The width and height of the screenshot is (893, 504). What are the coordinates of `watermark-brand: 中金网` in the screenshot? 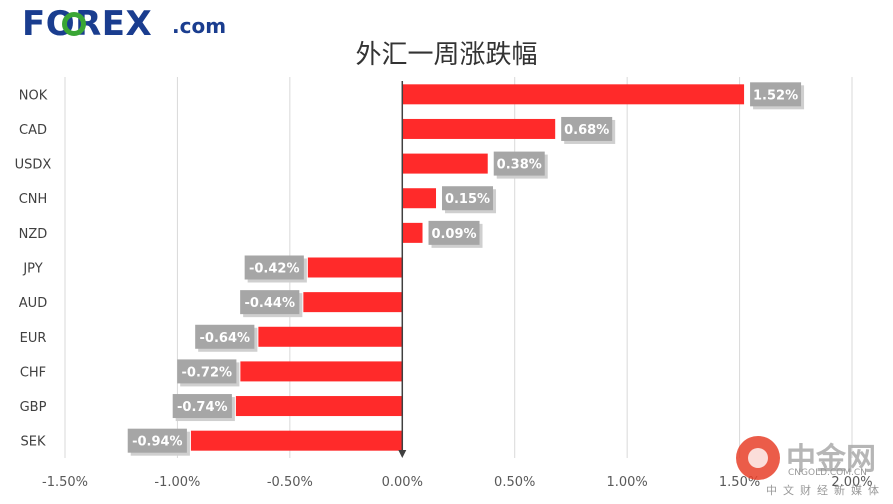 It's located at (831, 459).